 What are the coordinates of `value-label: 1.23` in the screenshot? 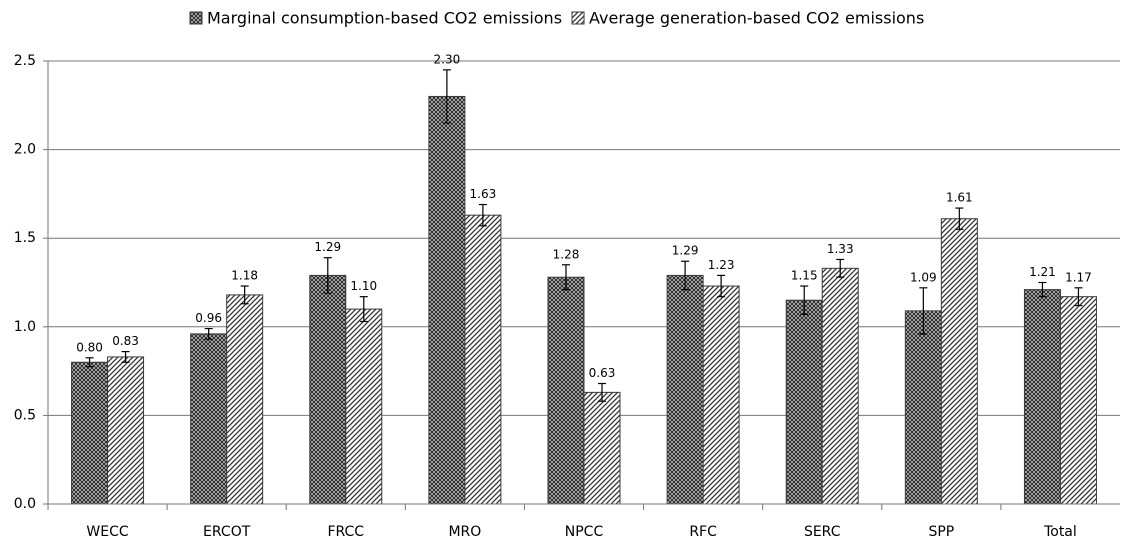 It's located at (721, 265).